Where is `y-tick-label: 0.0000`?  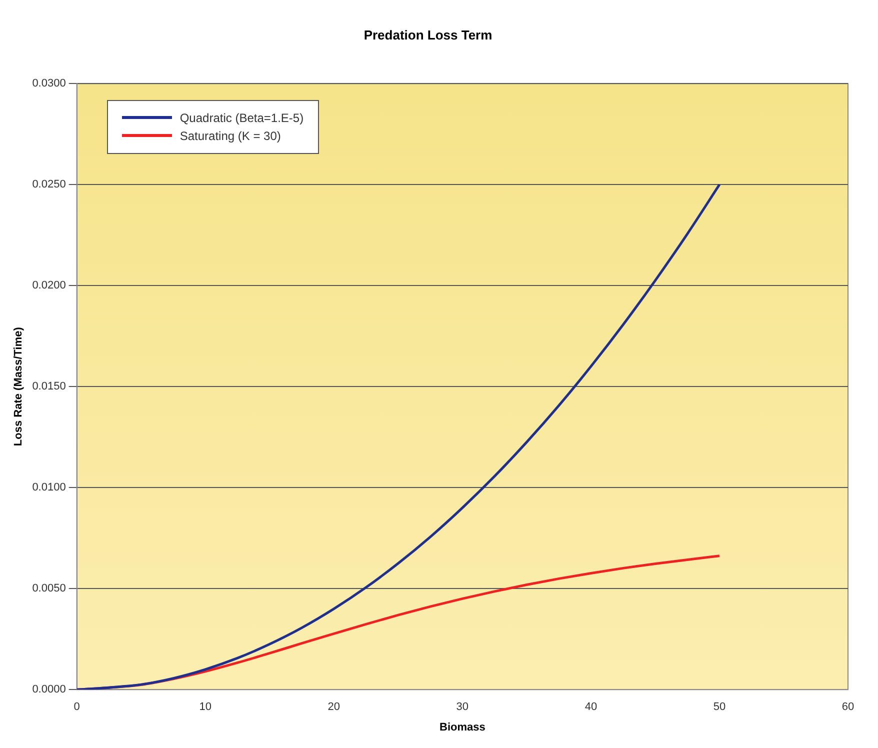 y-tick-label: 0.0000 is located at coordinates (49, 690).